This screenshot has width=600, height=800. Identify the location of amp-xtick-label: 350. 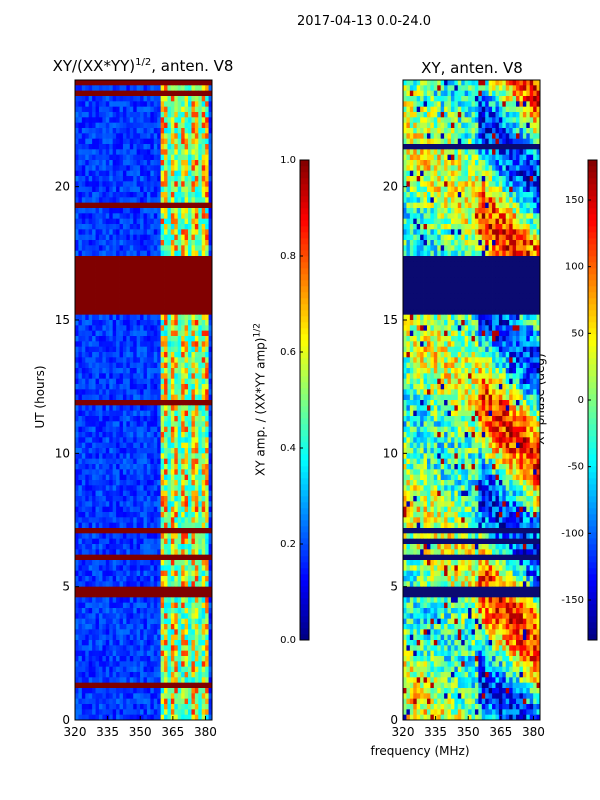
(140, 732).